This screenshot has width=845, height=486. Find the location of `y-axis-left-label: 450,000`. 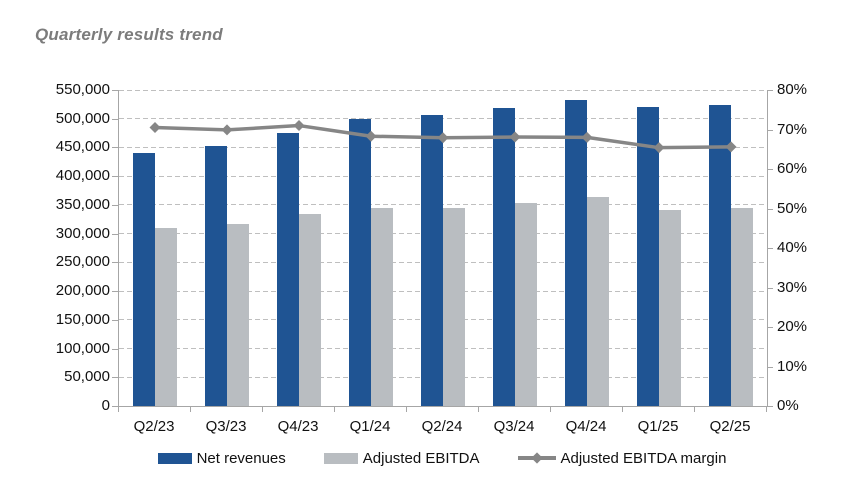

y-axis-left-label: 450,000 is located at coordinates (82, 147).